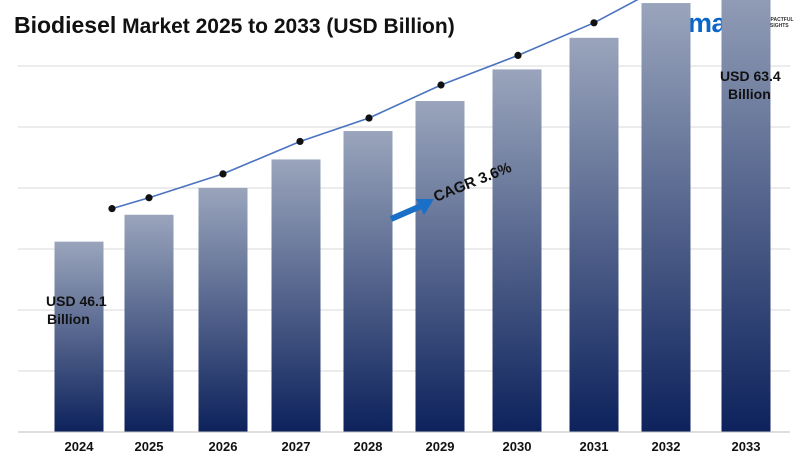 Image resolution: width=800 pixels, height=459 pixels. Describe the element at coordinates (223, 309) in the screenshot. I see `bar-2026` at that location.